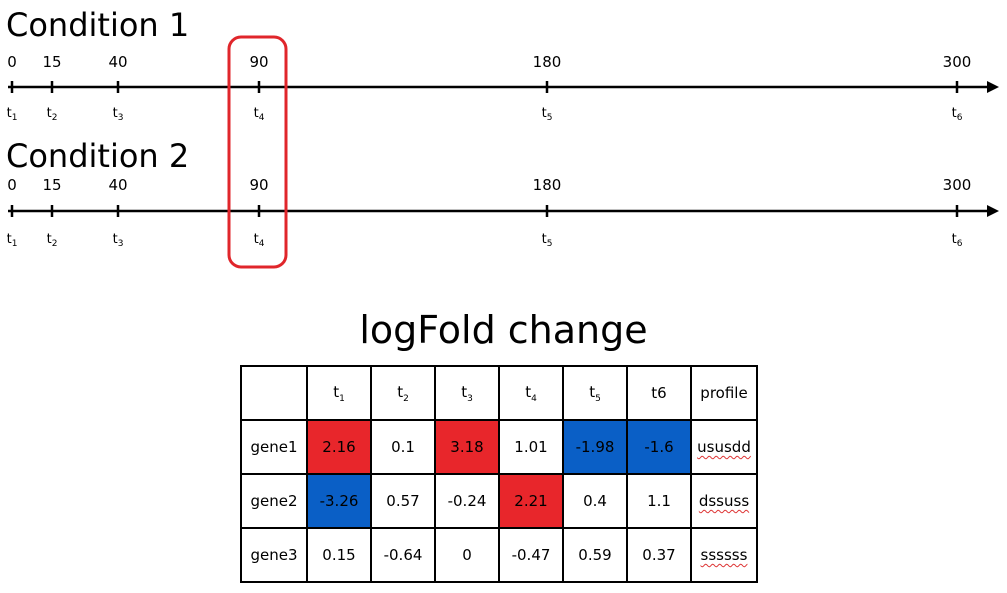 The image size is (1007, 593). What do you see at coordinates (595, 555) in the screenshot?
I see `logfold-value-cell: 0.59` at bounding box center [595, 555].